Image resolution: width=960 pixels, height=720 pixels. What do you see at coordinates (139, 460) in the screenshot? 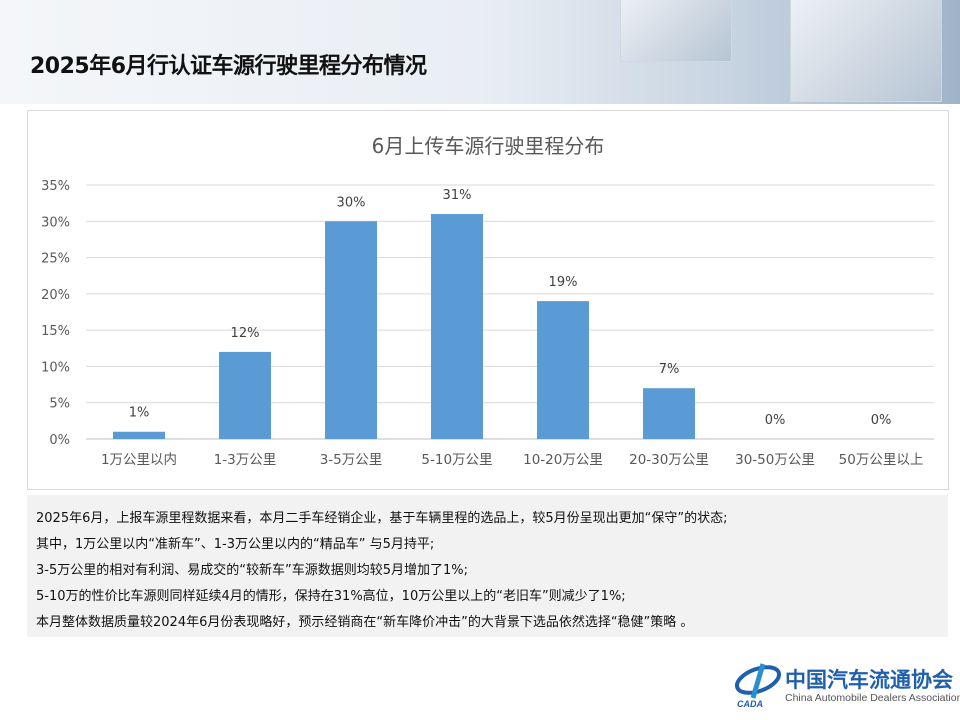
I see `x-tick-label: 1万公里以内` at bounding box center [139, 460].